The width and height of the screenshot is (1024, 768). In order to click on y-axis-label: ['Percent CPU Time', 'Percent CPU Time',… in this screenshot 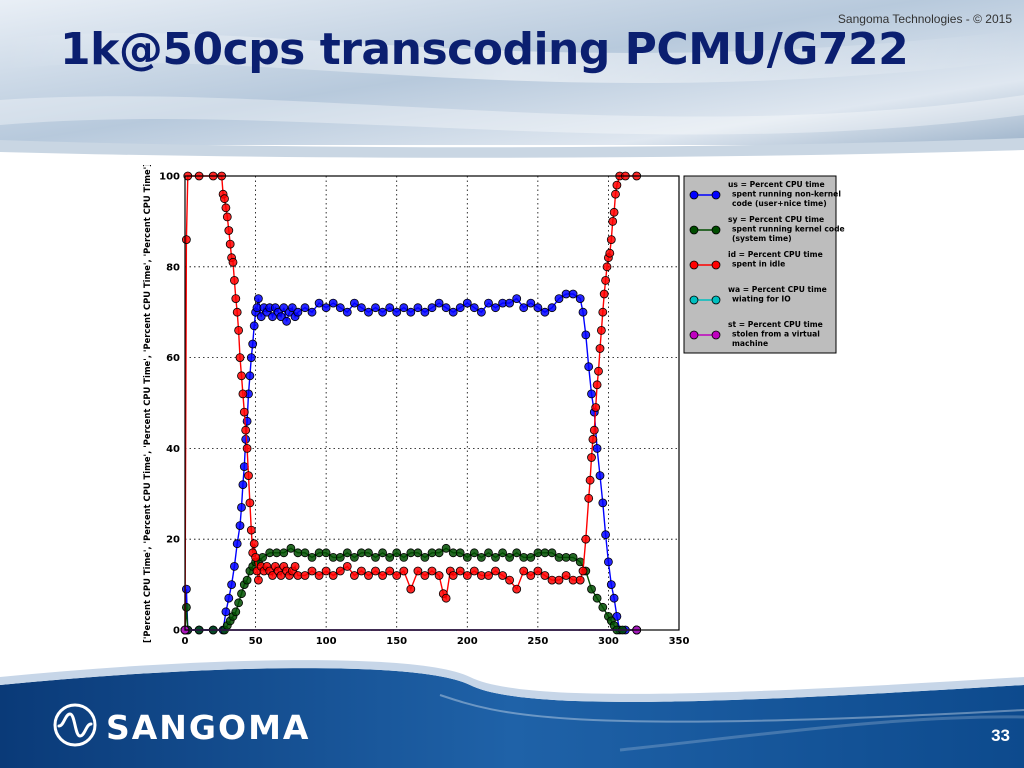, I will do `click(147, 404)`.